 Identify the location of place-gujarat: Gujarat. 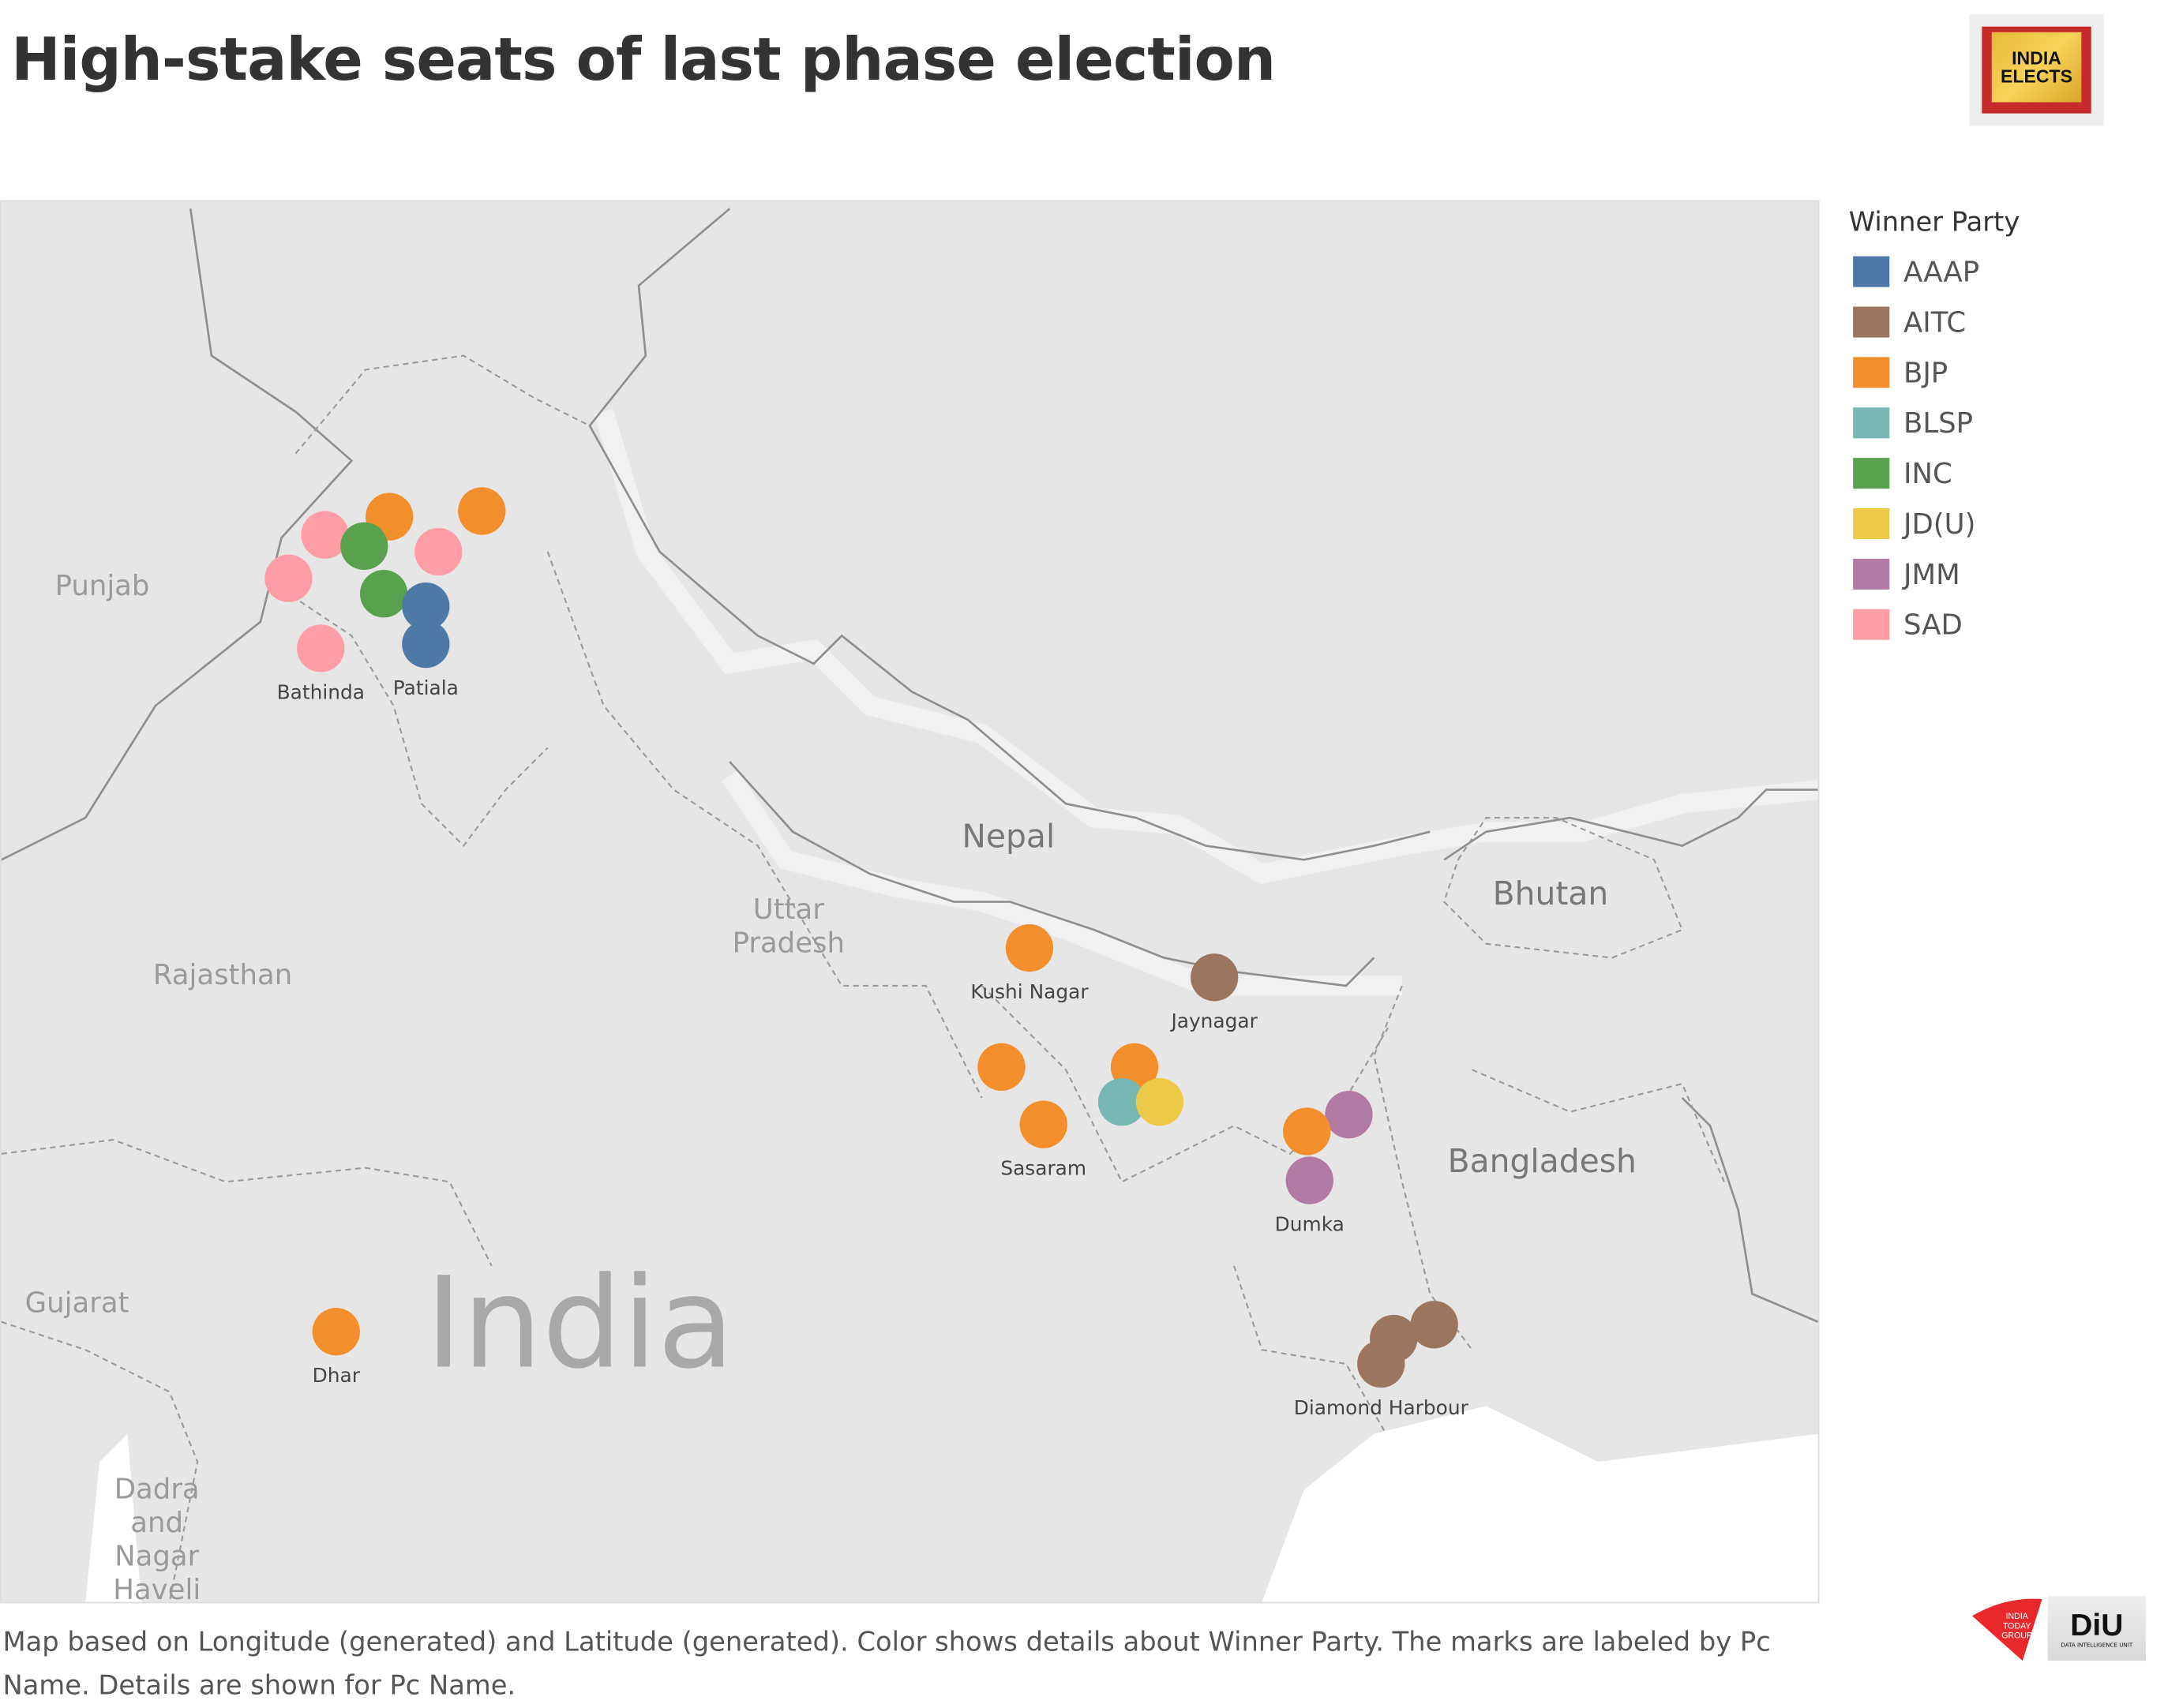
(76, 1302).